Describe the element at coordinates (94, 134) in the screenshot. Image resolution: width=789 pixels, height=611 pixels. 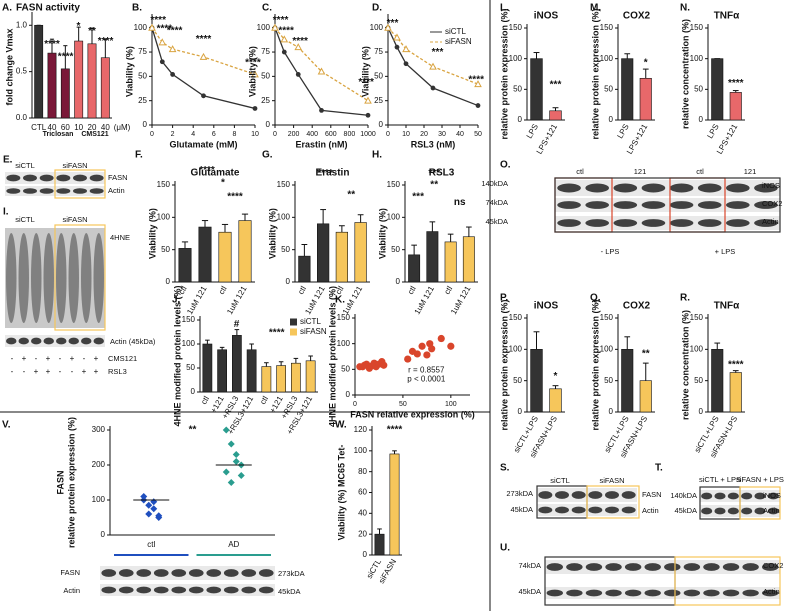
I see `group-label: CMS121` at that location.